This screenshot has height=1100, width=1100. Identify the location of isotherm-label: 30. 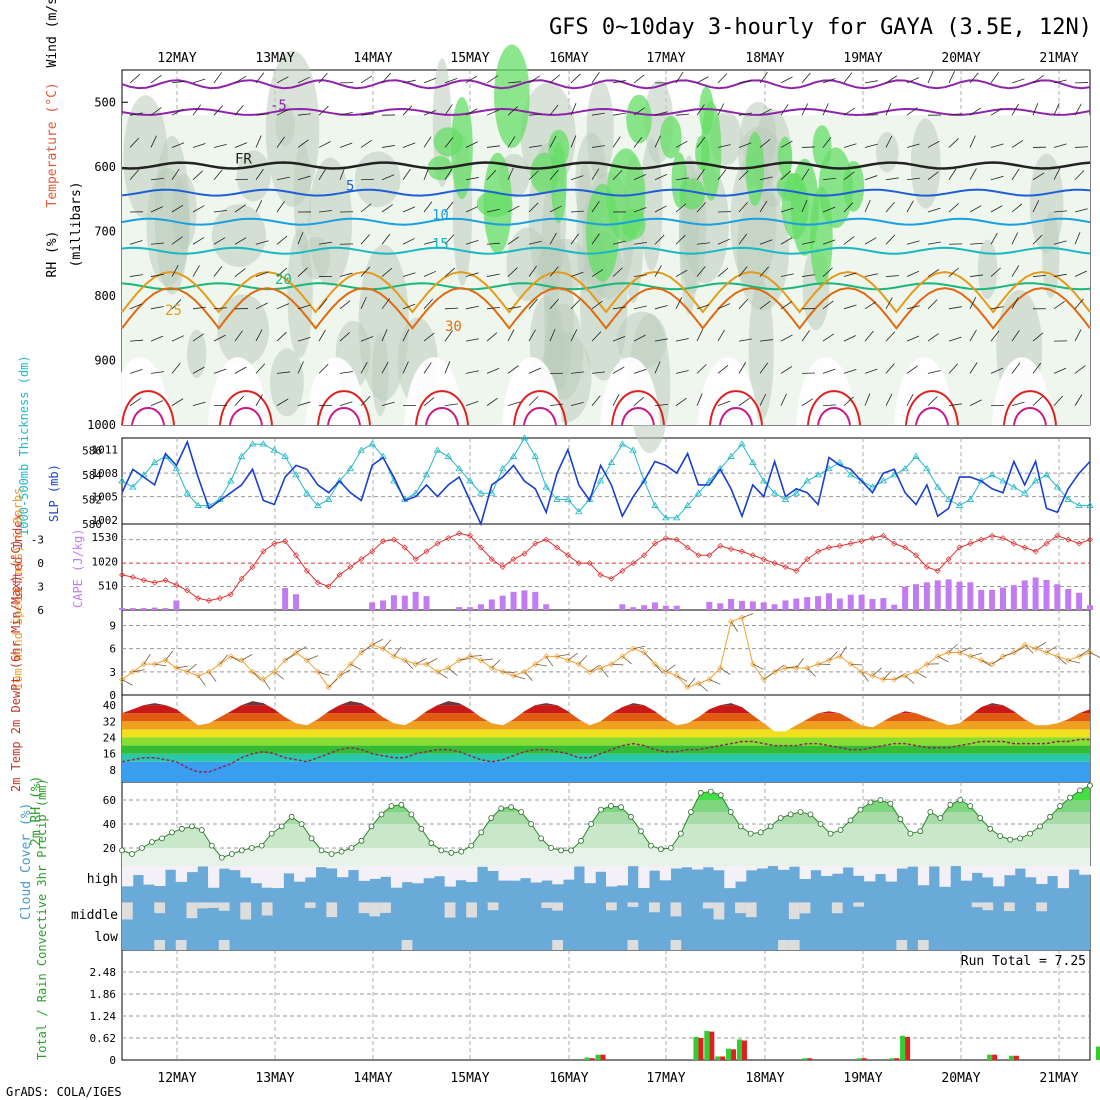
(453, 327).